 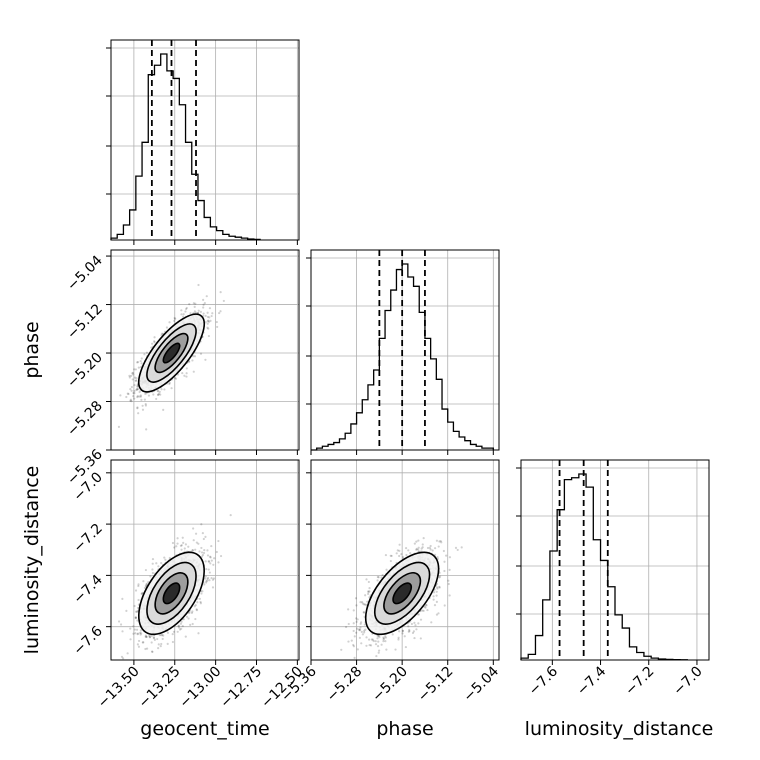 I want to click on density-core, so click(x=171, y=593).